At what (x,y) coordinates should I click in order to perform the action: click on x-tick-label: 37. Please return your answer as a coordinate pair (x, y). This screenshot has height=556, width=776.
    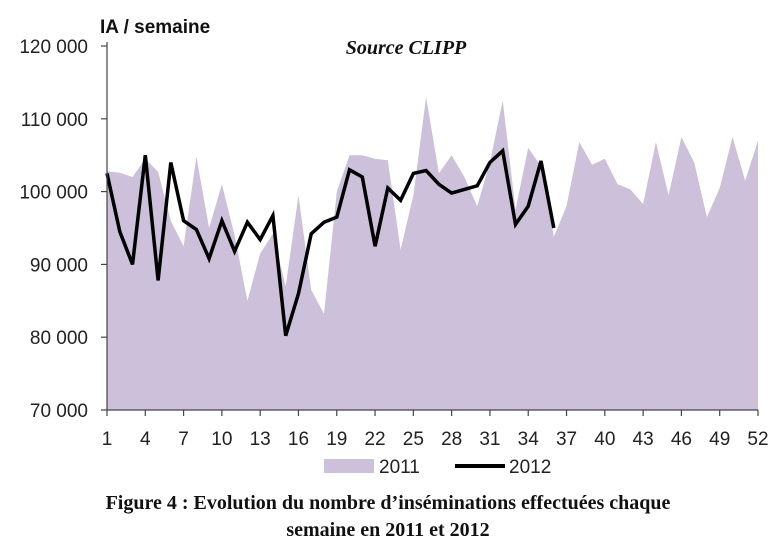
    Looking at the image, I should click on (566, 439).